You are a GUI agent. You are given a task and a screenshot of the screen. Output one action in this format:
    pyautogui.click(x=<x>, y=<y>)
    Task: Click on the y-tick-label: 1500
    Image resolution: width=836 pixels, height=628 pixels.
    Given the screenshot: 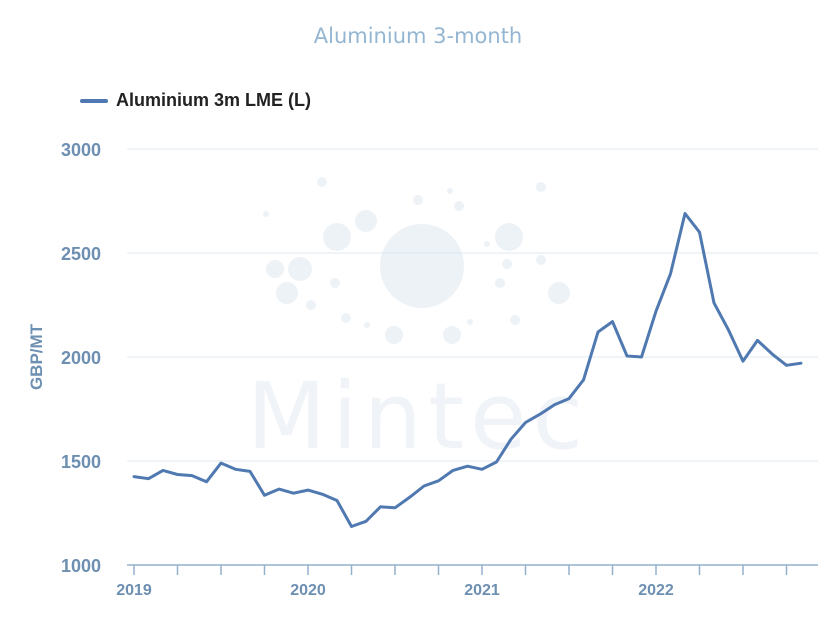 What is the action you would take?
    pyautogui.click(x=81, y=462)
    